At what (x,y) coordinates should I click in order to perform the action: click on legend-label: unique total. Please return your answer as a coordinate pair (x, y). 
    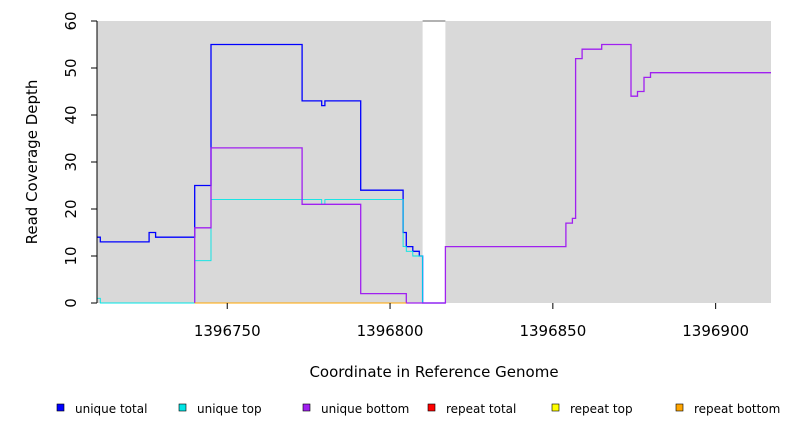
    Looking at the image, I should click on (111, 409).